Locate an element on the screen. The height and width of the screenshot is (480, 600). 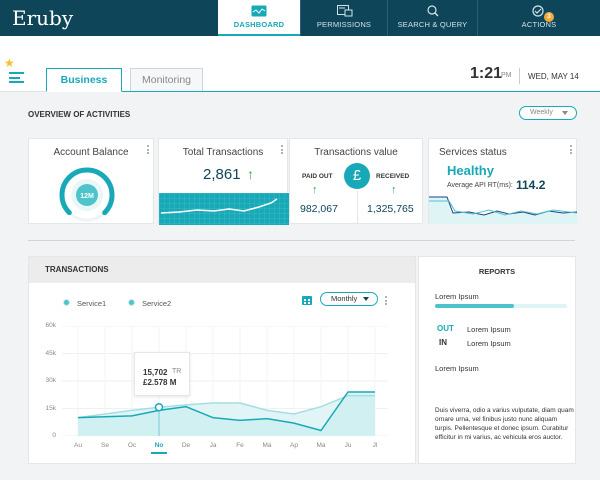
nav-search-query: SEARCH & QUERY is located at coordinates (432, 18).